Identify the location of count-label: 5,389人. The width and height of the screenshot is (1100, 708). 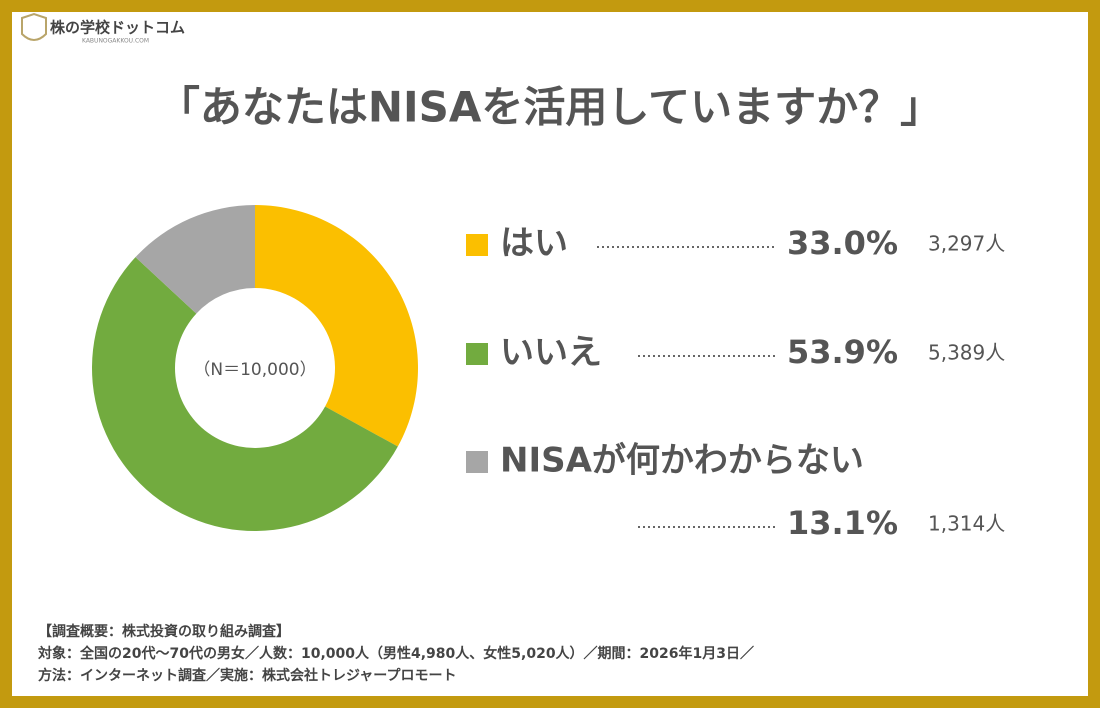
(966, 353).